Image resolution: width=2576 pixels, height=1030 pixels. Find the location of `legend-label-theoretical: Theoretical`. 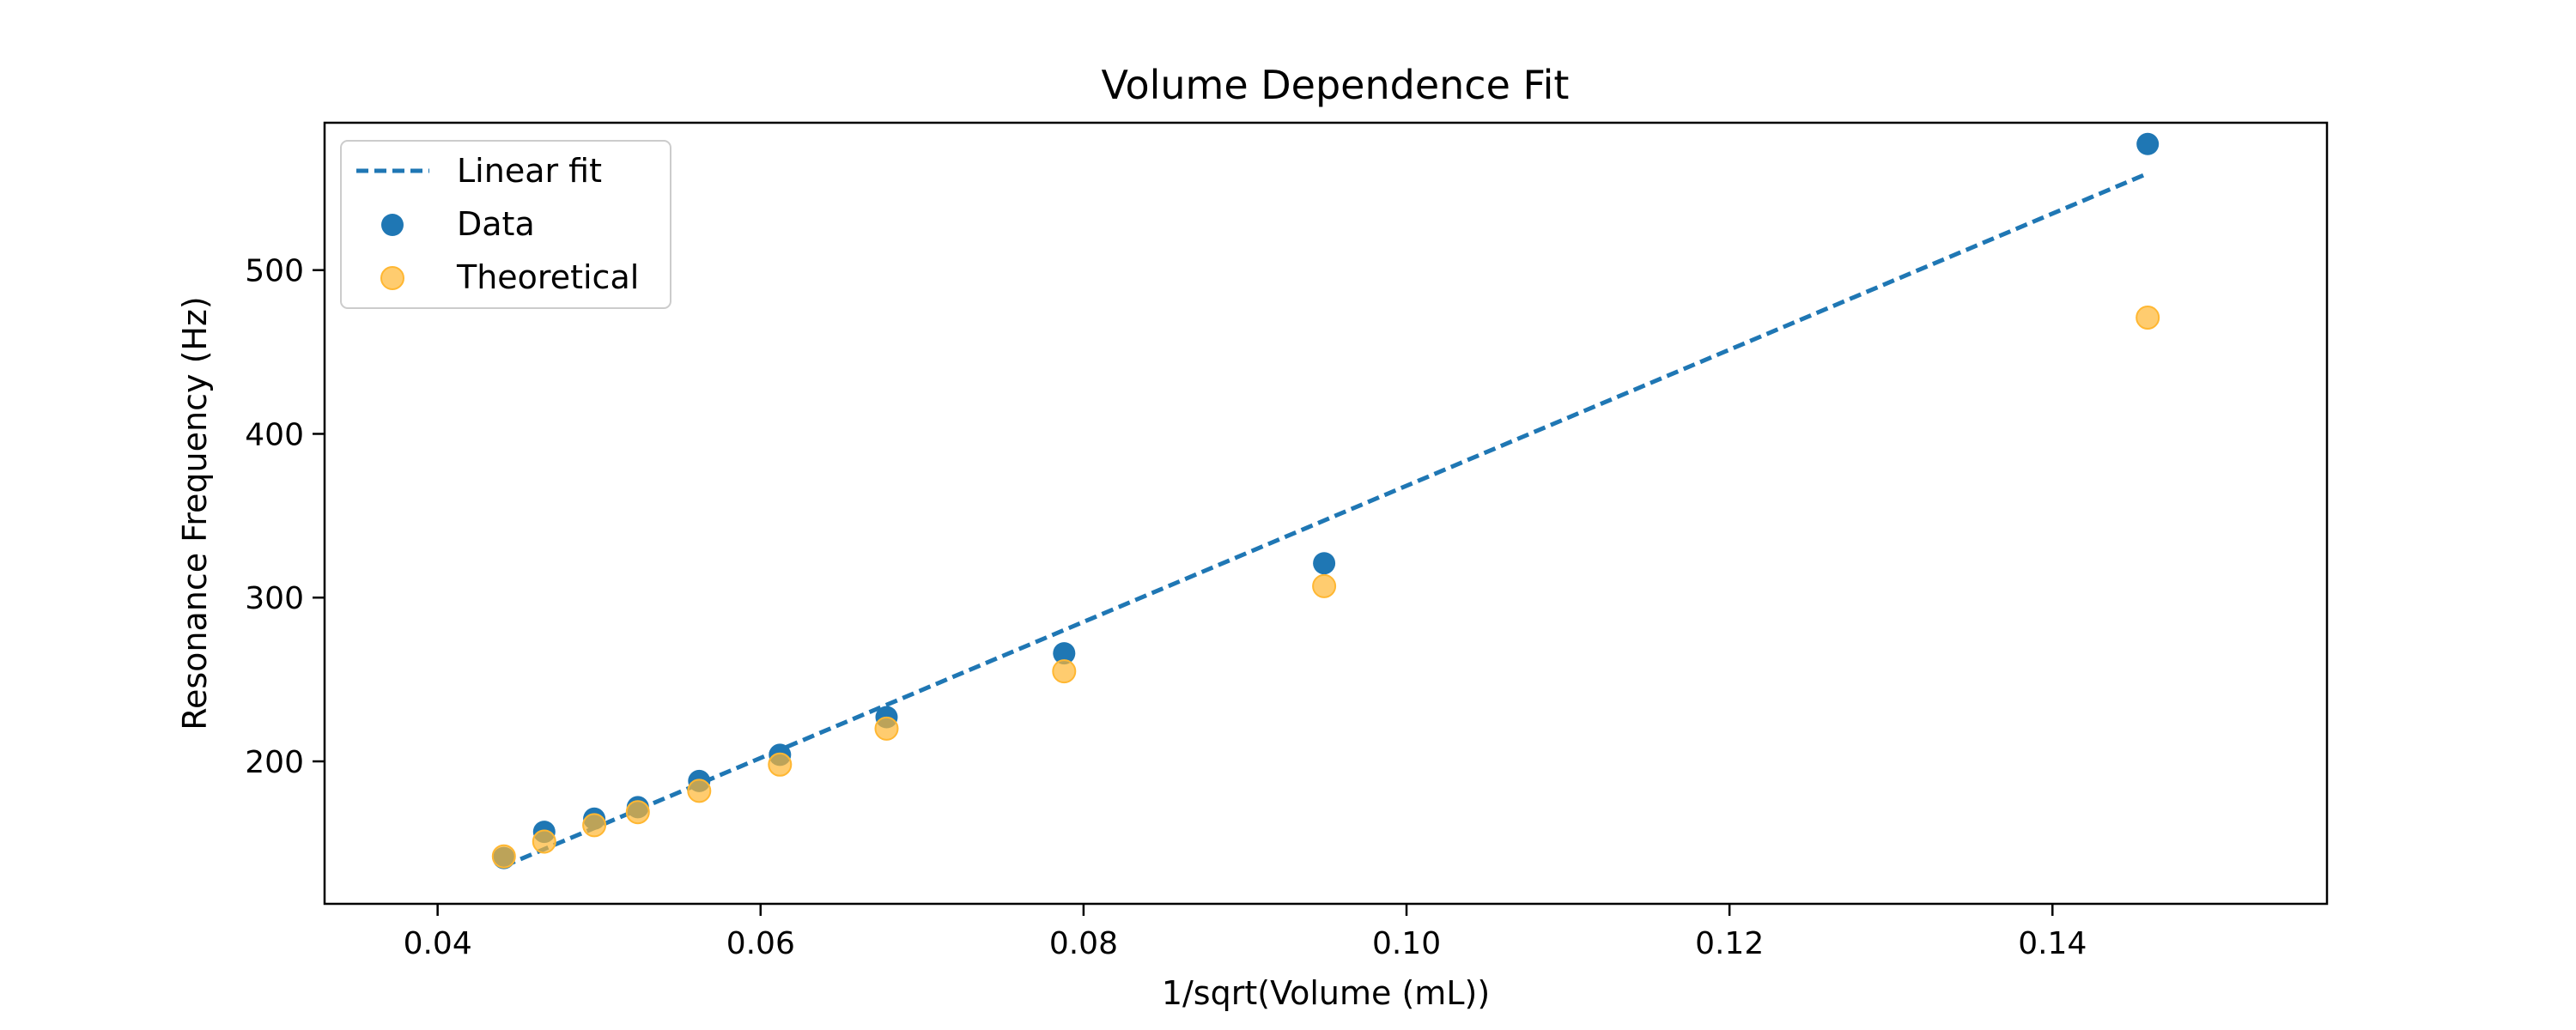

legend-label-theoretical: Theoretical is located at coordinates (547, 277).